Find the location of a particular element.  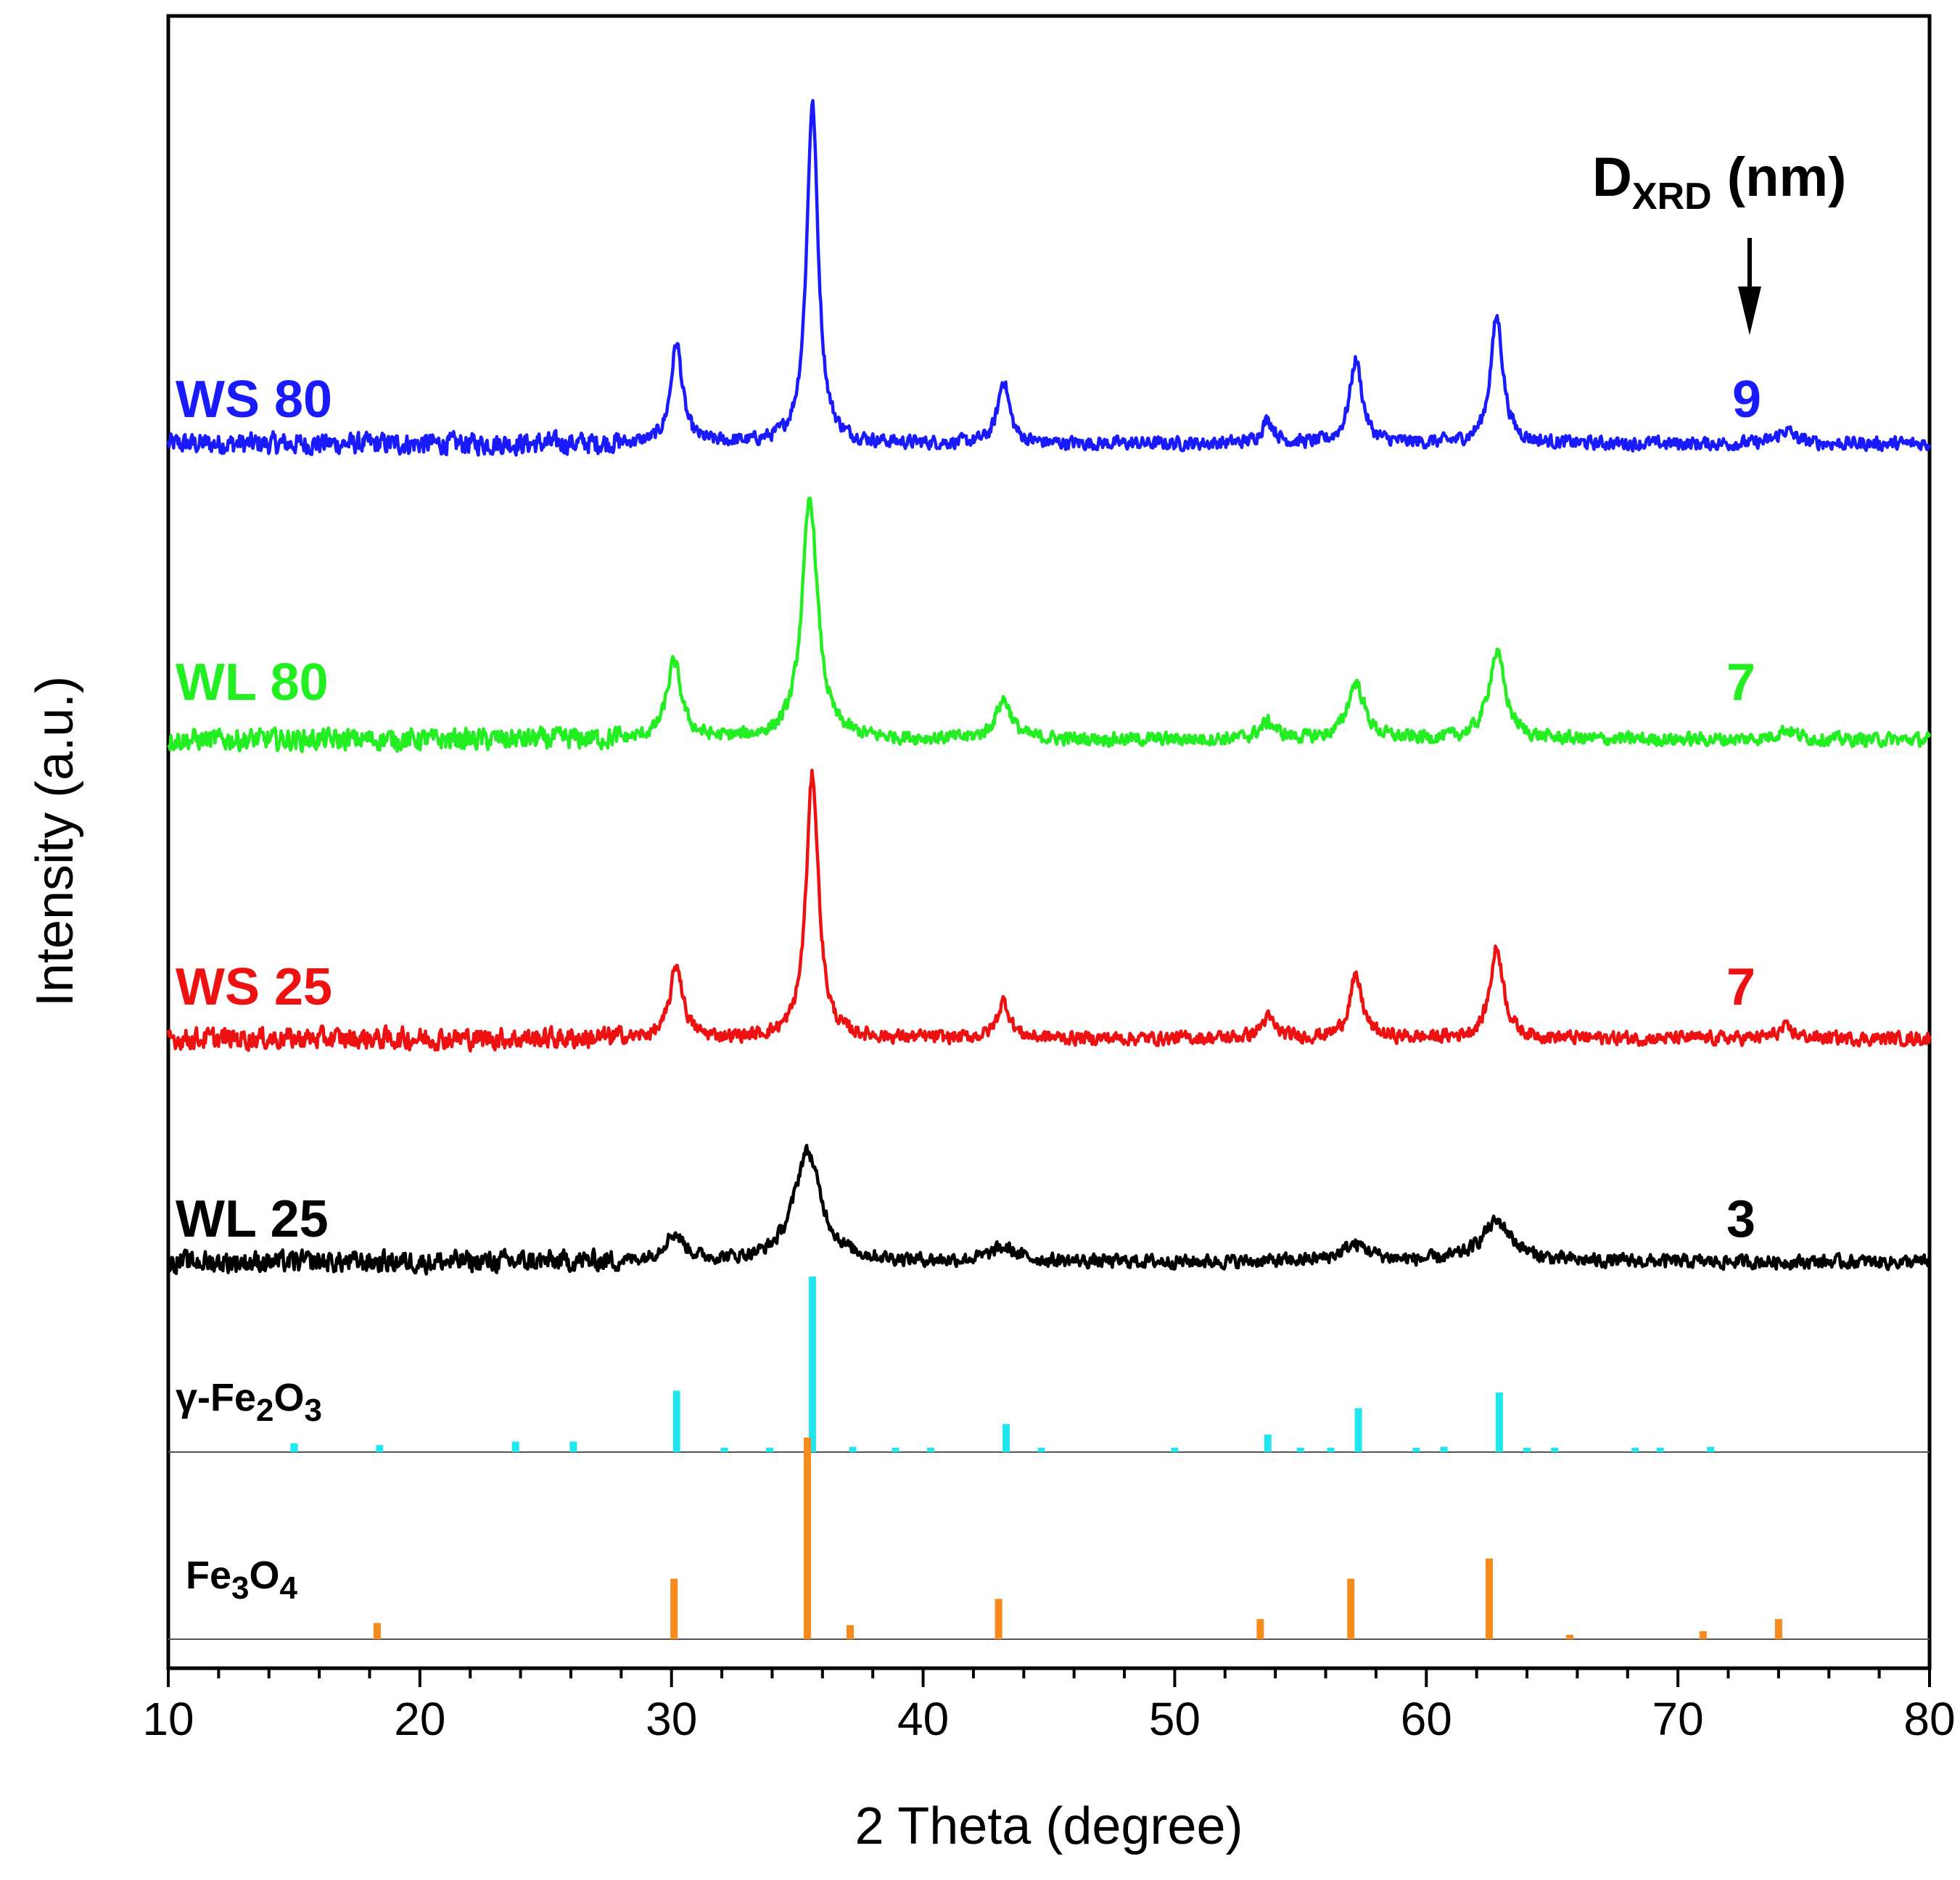

size-header-main: D is located at coordinates (1612, 177).